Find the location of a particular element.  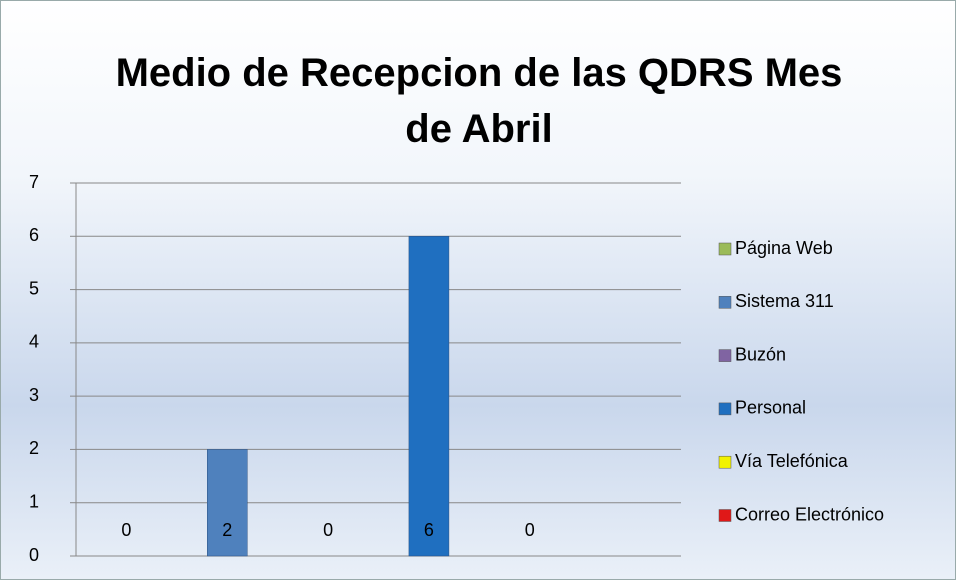

y-tick-label: 4 is located at coordinates (34, 342).